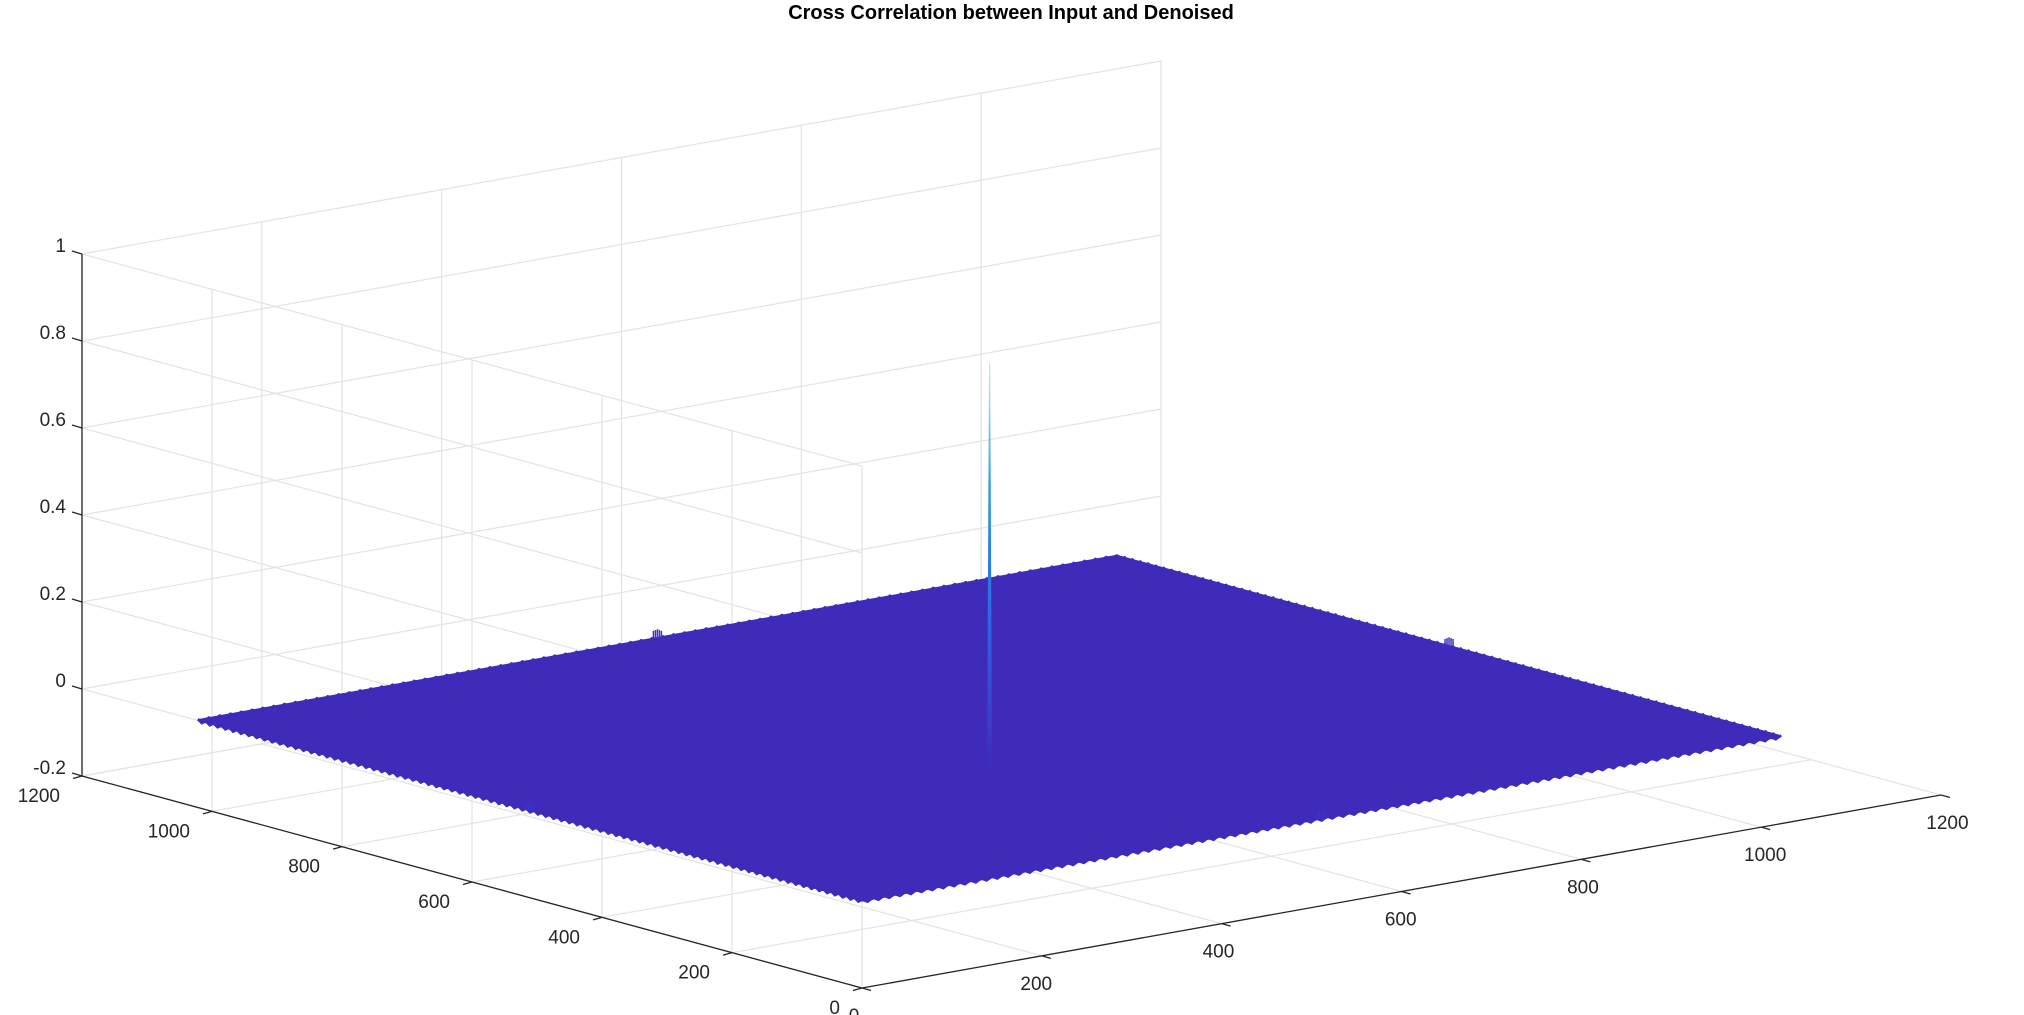 The width and height of the screenshot is (2024, 1015). What do you see at coordinates (53, 594) in the screenshot?
I see `z-tick-label: 0.2` at bounding box center [53, 594].